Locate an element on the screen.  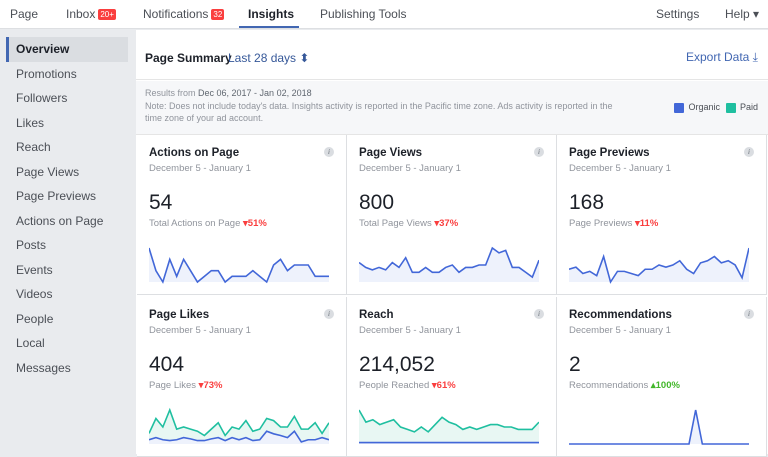
sidebar-item-posts: Posts is located at coordinates (31, 245).